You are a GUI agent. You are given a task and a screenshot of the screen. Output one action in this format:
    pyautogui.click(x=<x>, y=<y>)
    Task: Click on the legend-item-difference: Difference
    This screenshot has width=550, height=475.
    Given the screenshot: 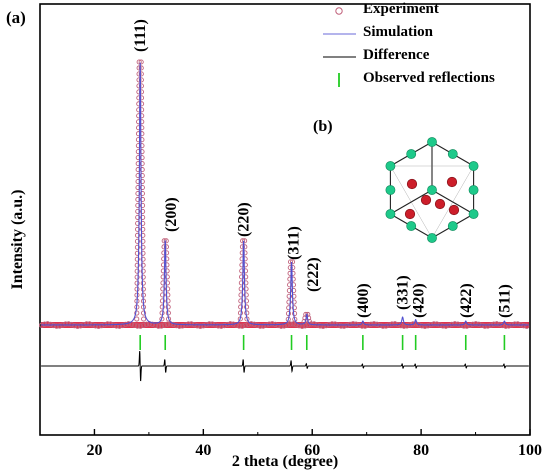 What is the action you would take?
    pyautogui.click(x=382, y=55)
    